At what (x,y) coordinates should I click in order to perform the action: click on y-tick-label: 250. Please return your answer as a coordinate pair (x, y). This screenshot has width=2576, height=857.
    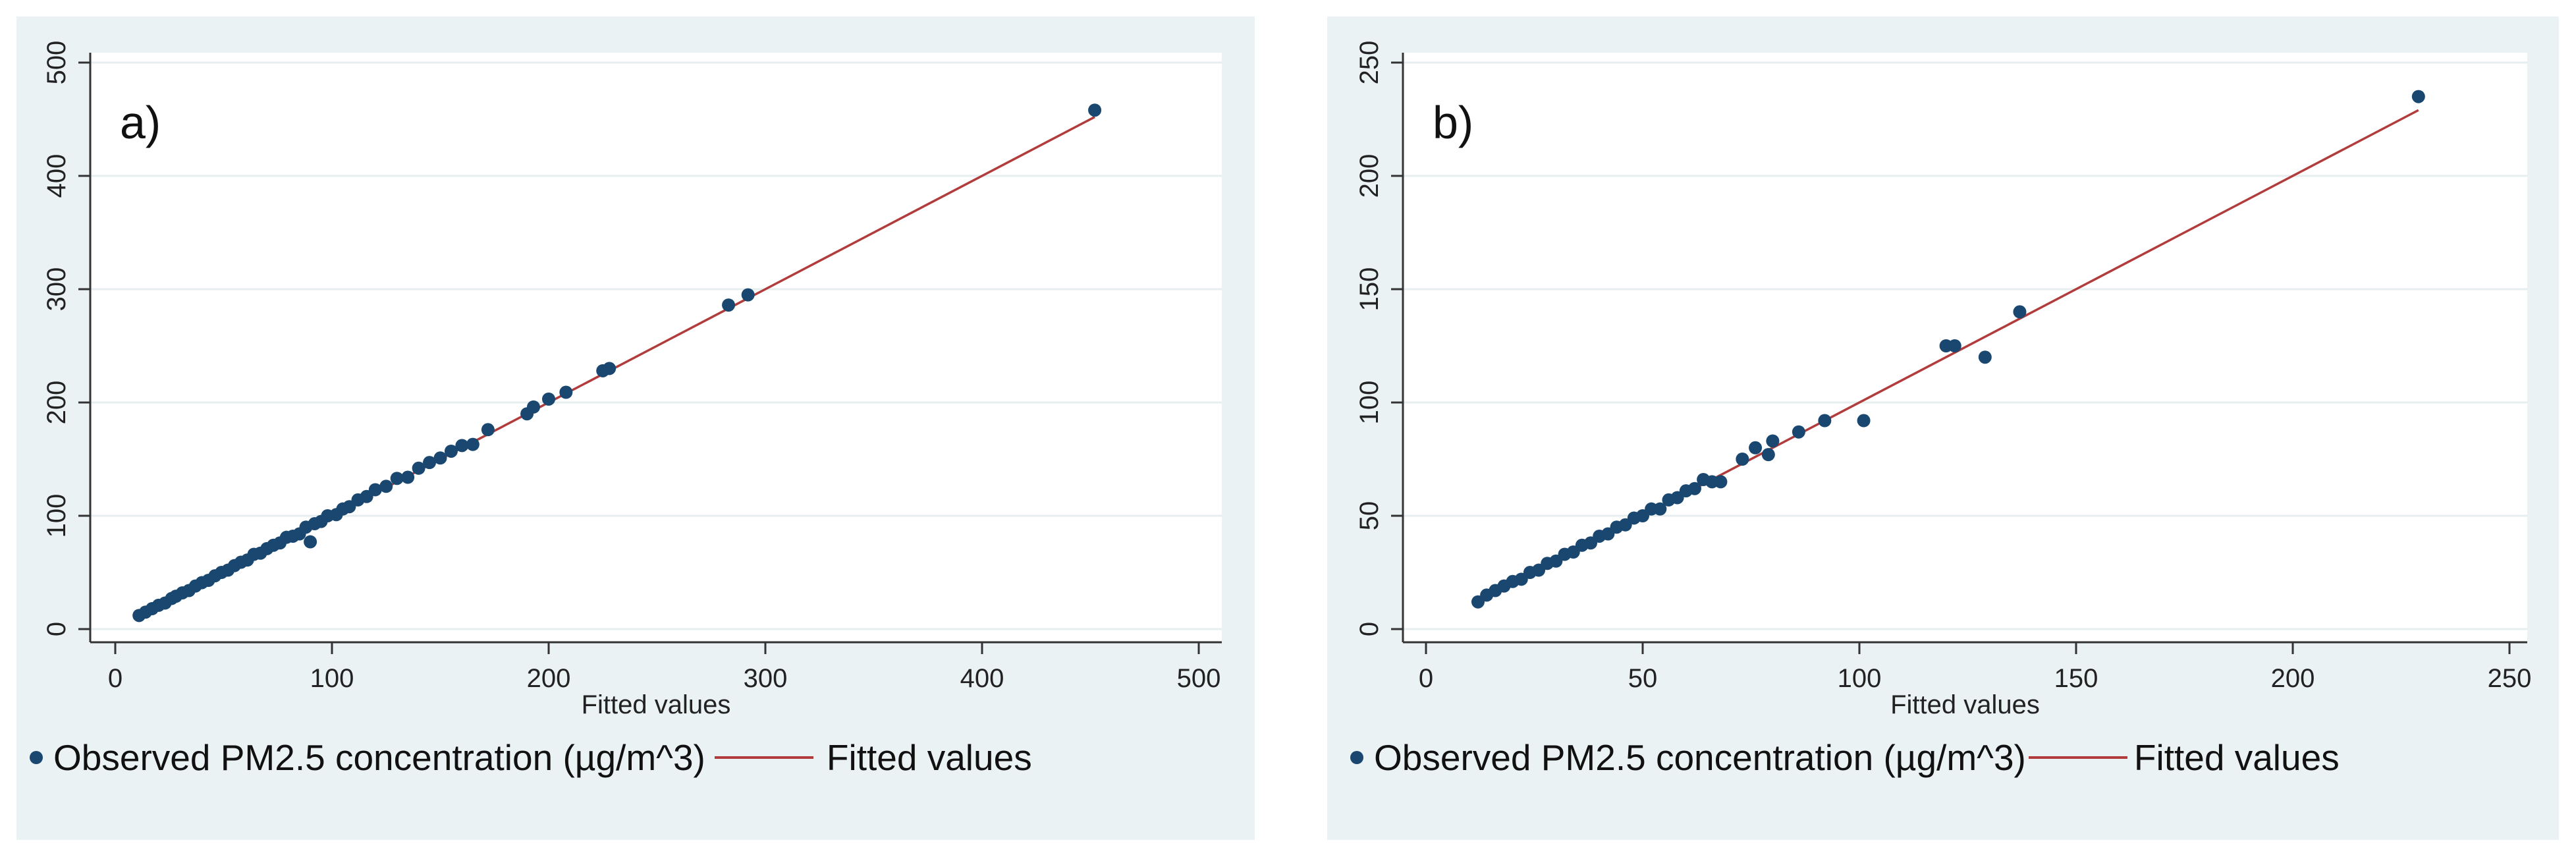
    Looking at the image, I should click on (1369, 63).